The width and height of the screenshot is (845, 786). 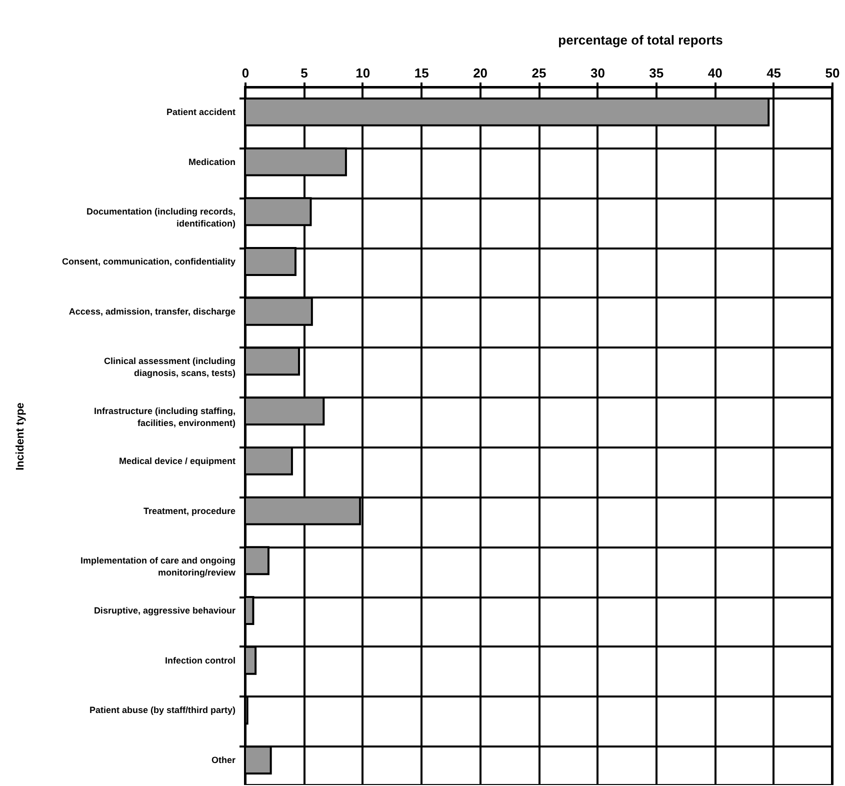 What do you see at coordinates (158, 567) in the screenshot?
I see `y-tick-label: Implementation of care and ongoing monitoring/review` at bounding box center [158, 567].